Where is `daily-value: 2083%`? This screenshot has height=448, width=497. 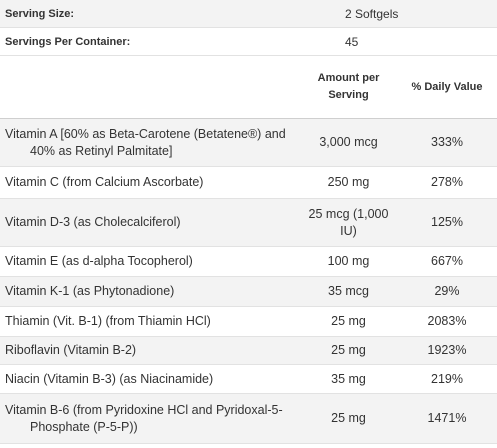
daily-value: 2083% is located at coordinates (447, 321).